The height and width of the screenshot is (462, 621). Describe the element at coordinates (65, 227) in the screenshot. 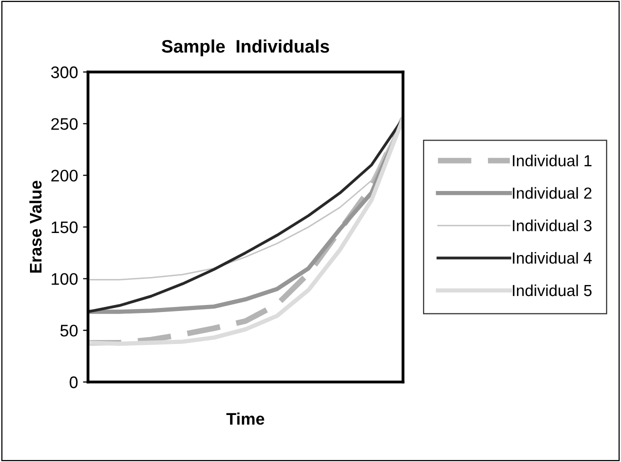

I see `y-tick-label: 150` at that location.